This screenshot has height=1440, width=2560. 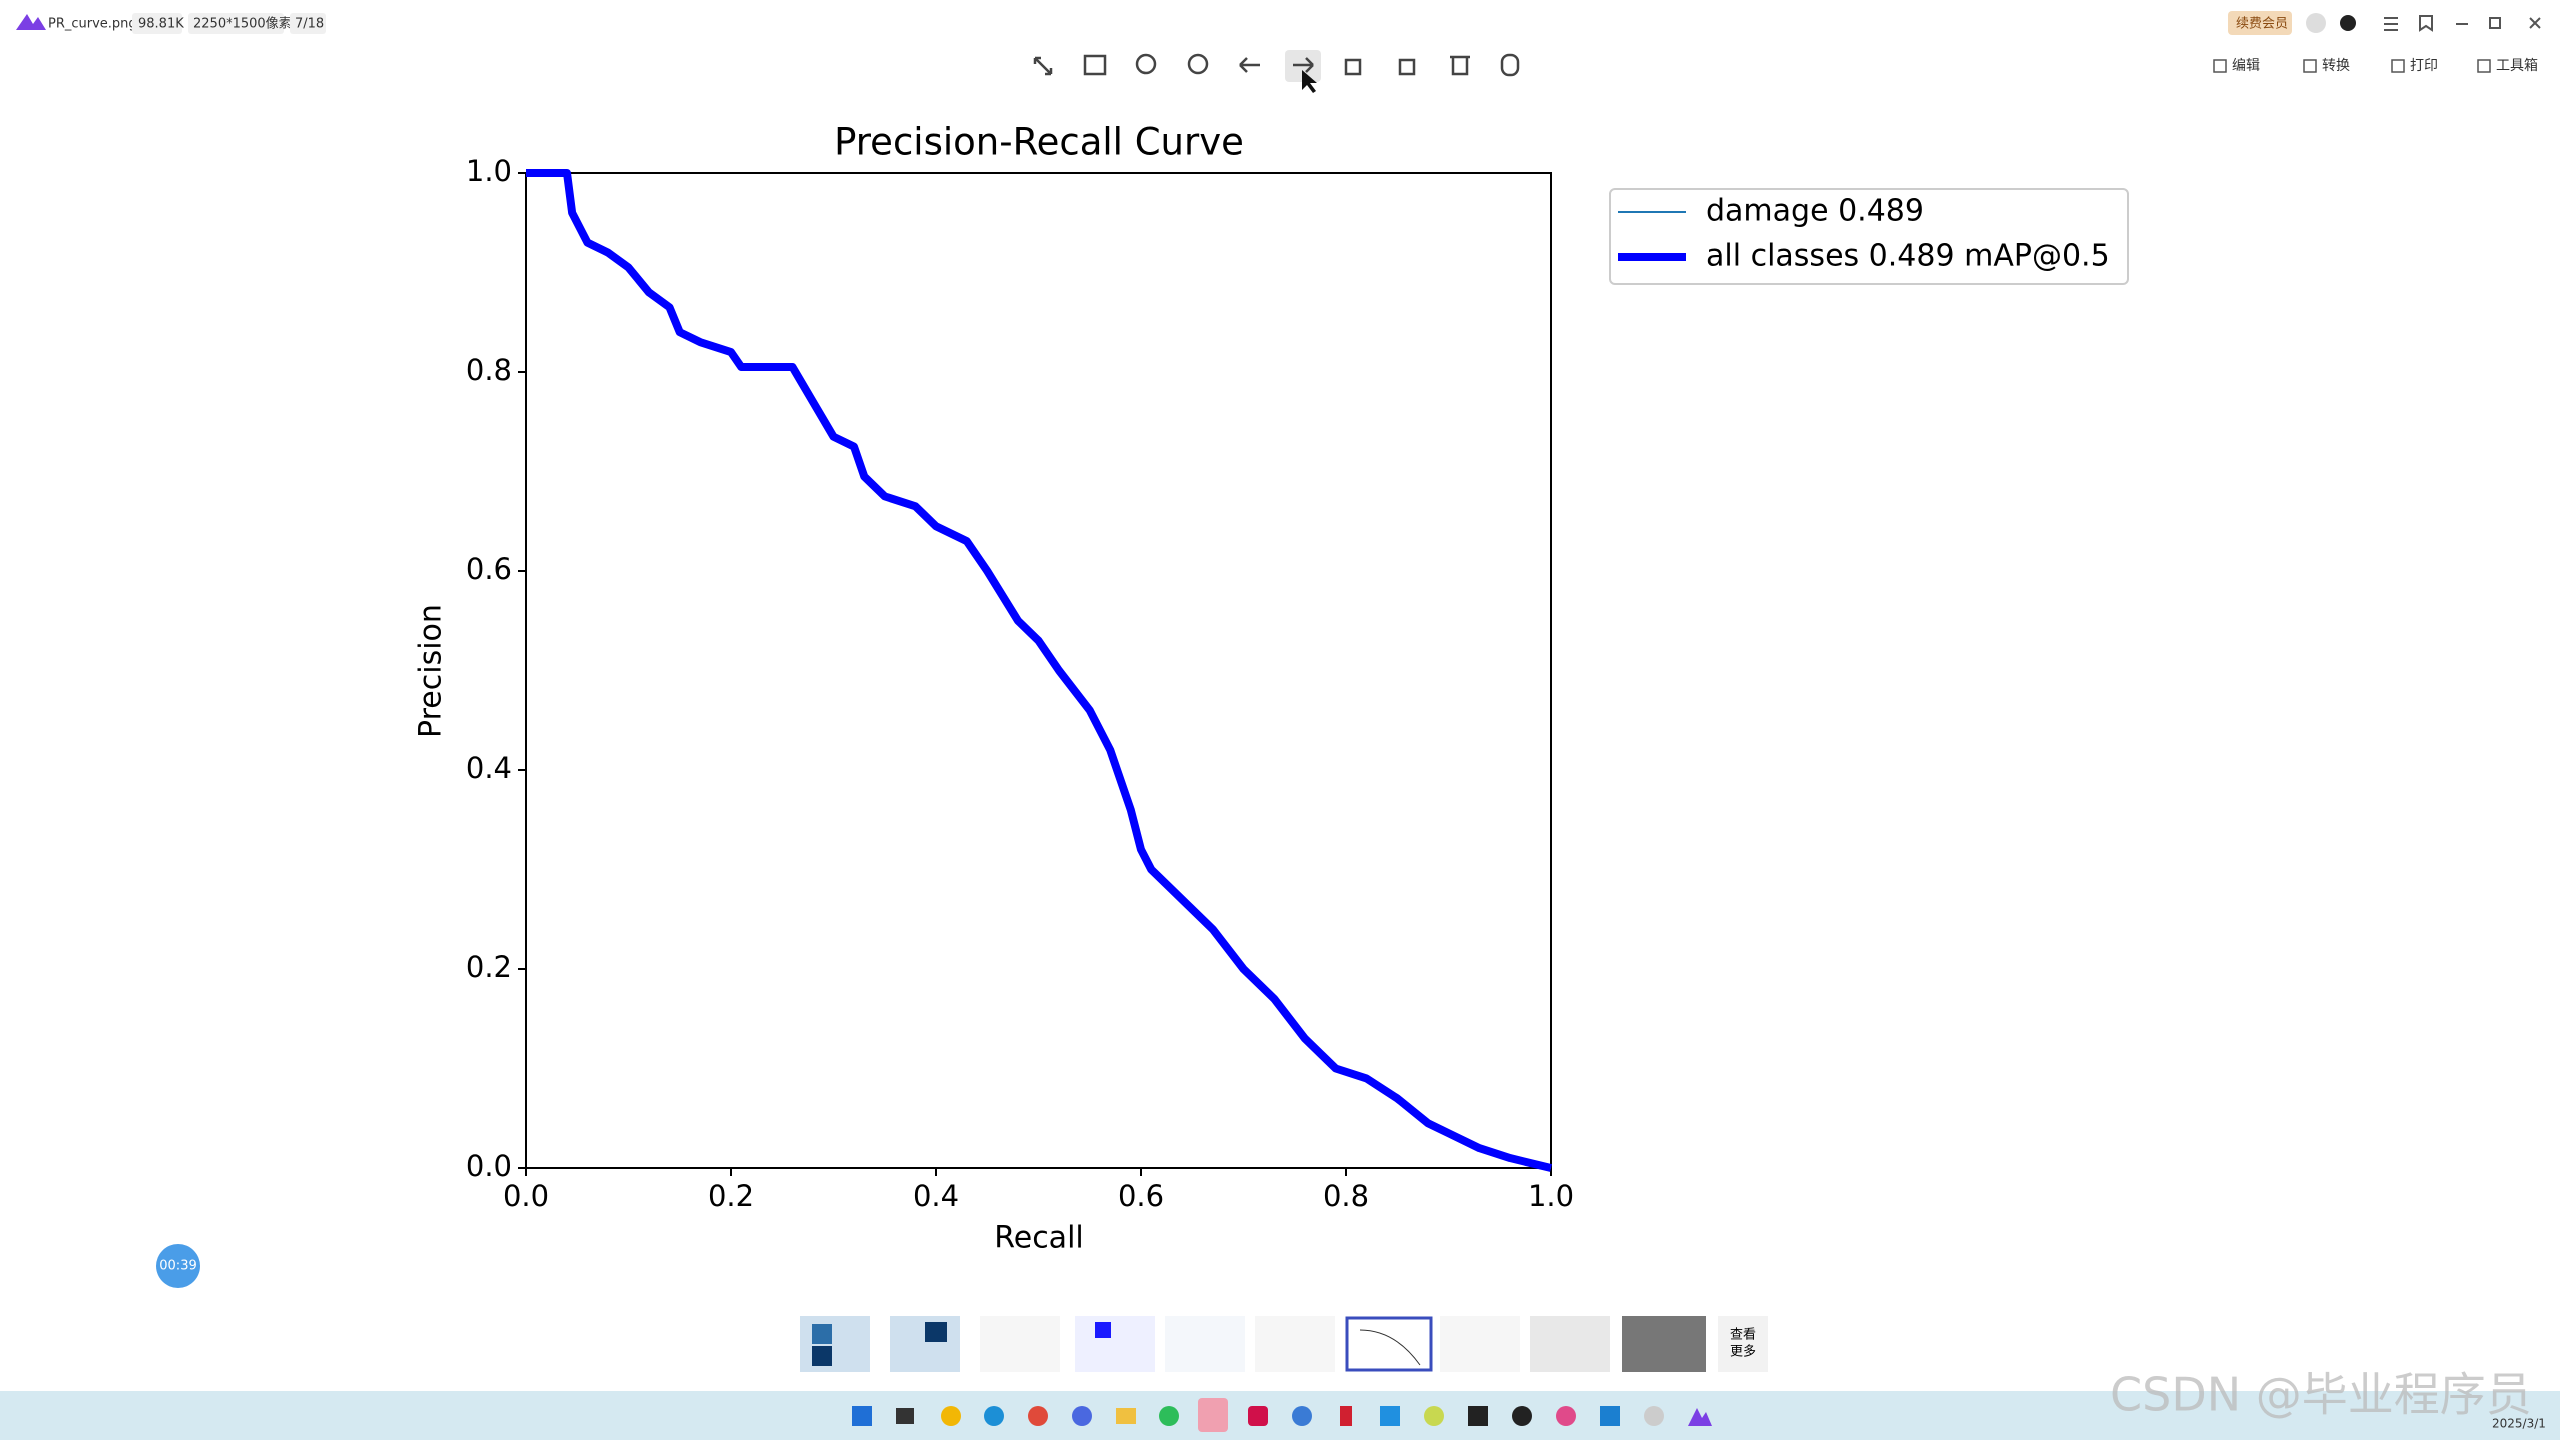 I want to click on vip-button, so click(x=2260, y=23).